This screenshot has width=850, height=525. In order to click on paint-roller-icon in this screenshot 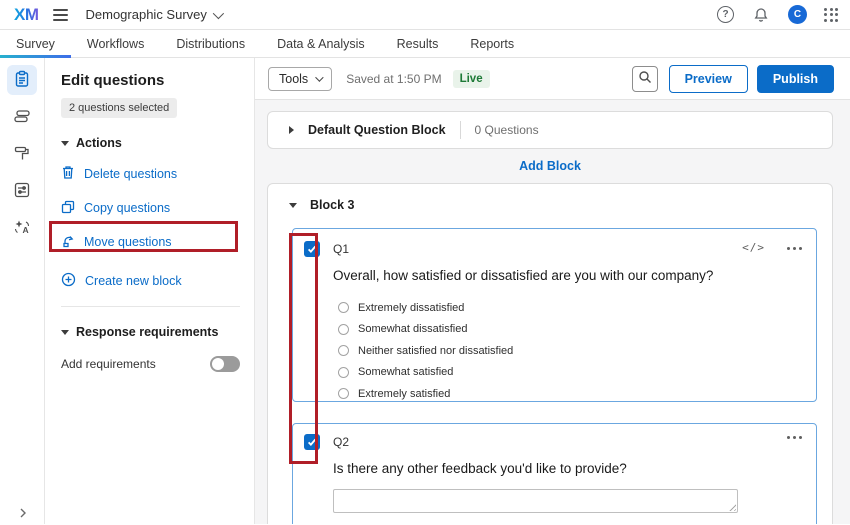, I will do `click(22, 154)`.